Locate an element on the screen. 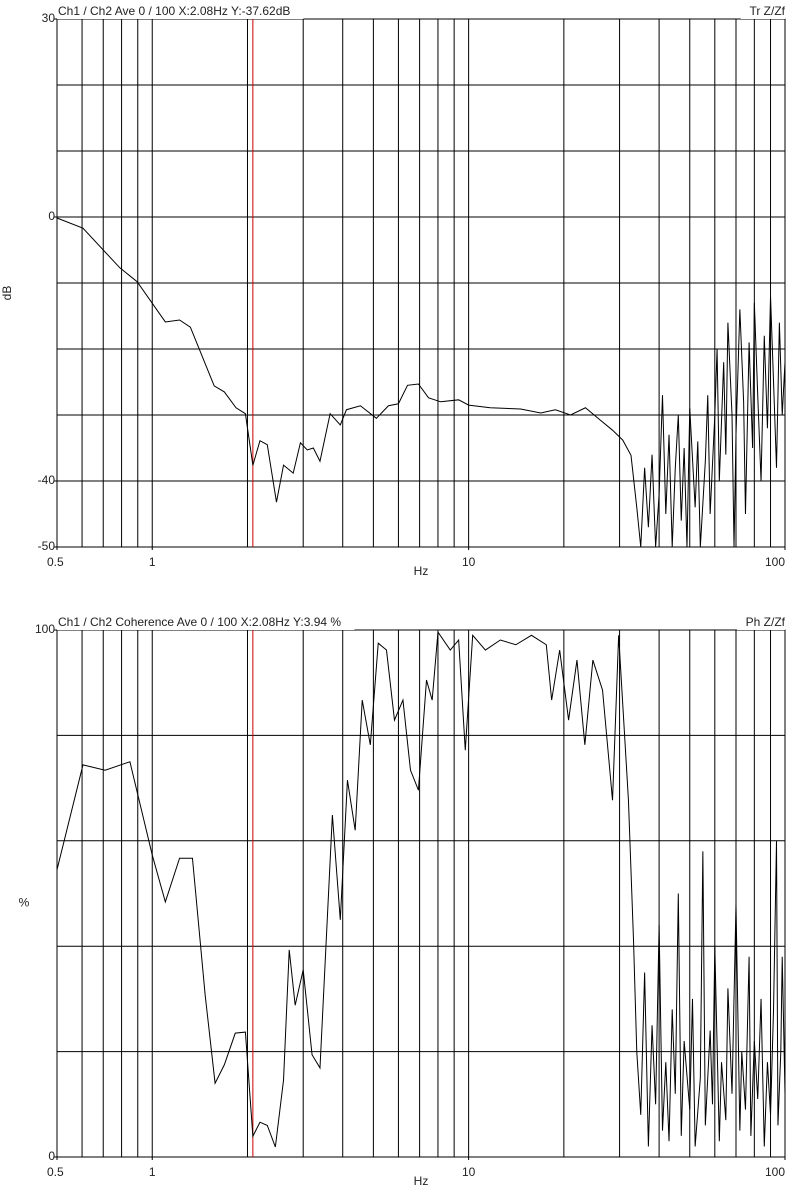  chart-header-right: Tr Z/Zf is located at coordinates (767, 11).